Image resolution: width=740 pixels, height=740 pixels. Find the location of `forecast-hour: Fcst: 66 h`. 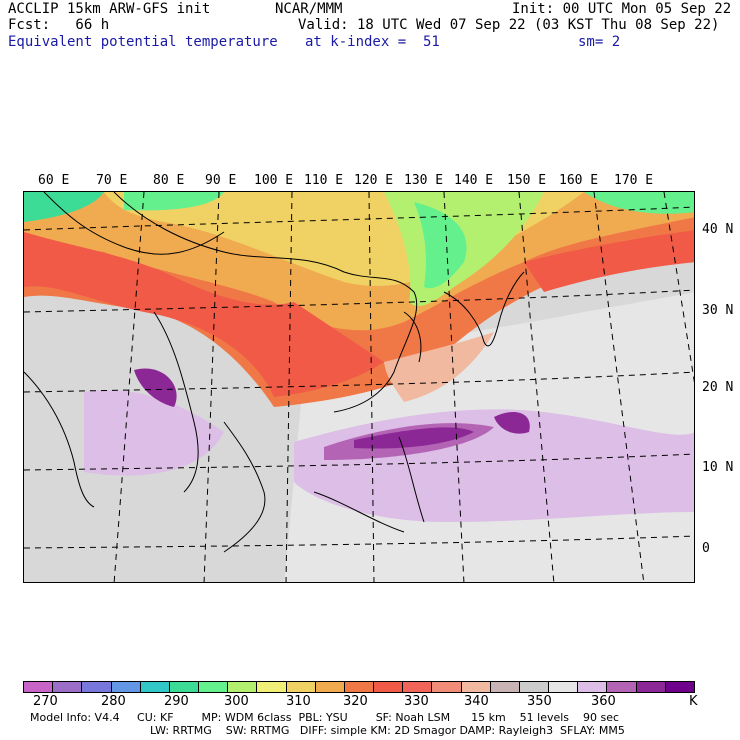

forecast-hour: Fcst: 66 h is located at coordinates (59, 25).